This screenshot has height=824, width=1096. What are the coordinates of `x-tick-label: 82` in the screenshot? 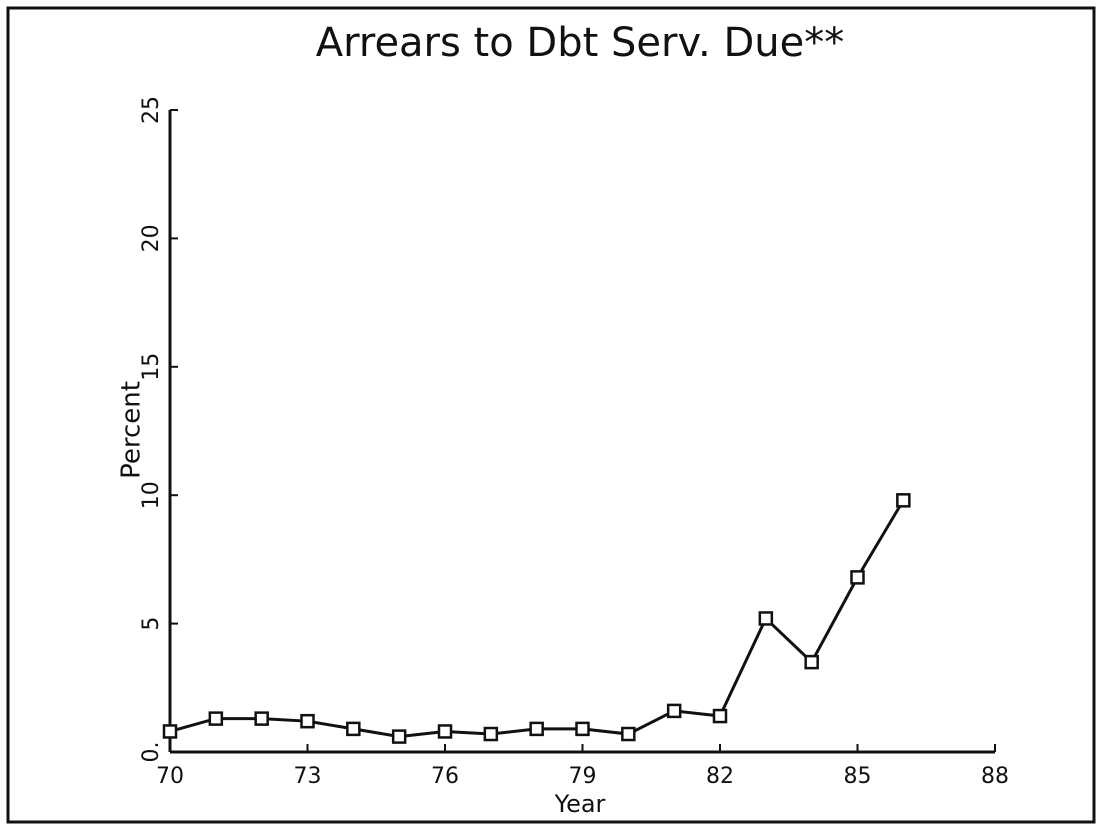 It's located at (720, 776).